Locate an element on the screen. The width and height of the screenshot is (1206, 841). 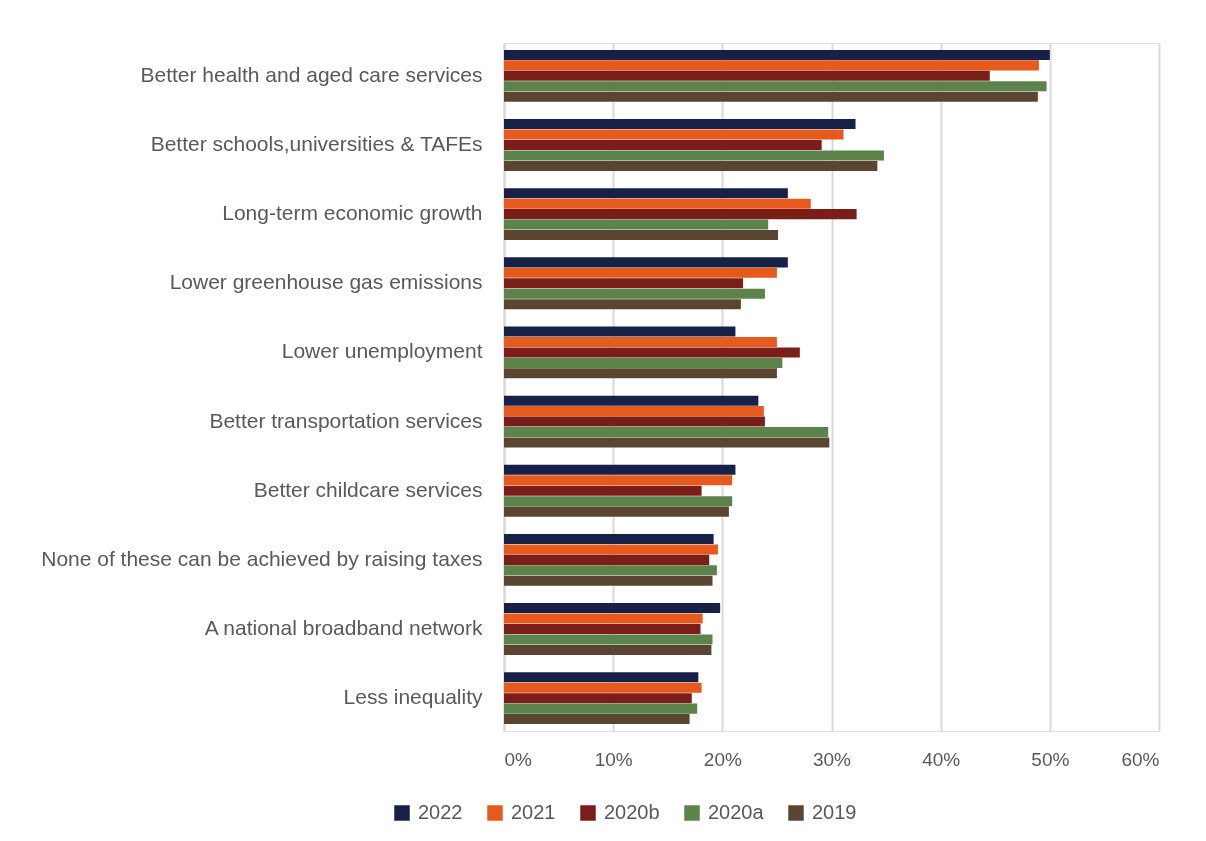
y-tick-label: None of these can be achieved by raising taxes is located at coordinates (262, 558).